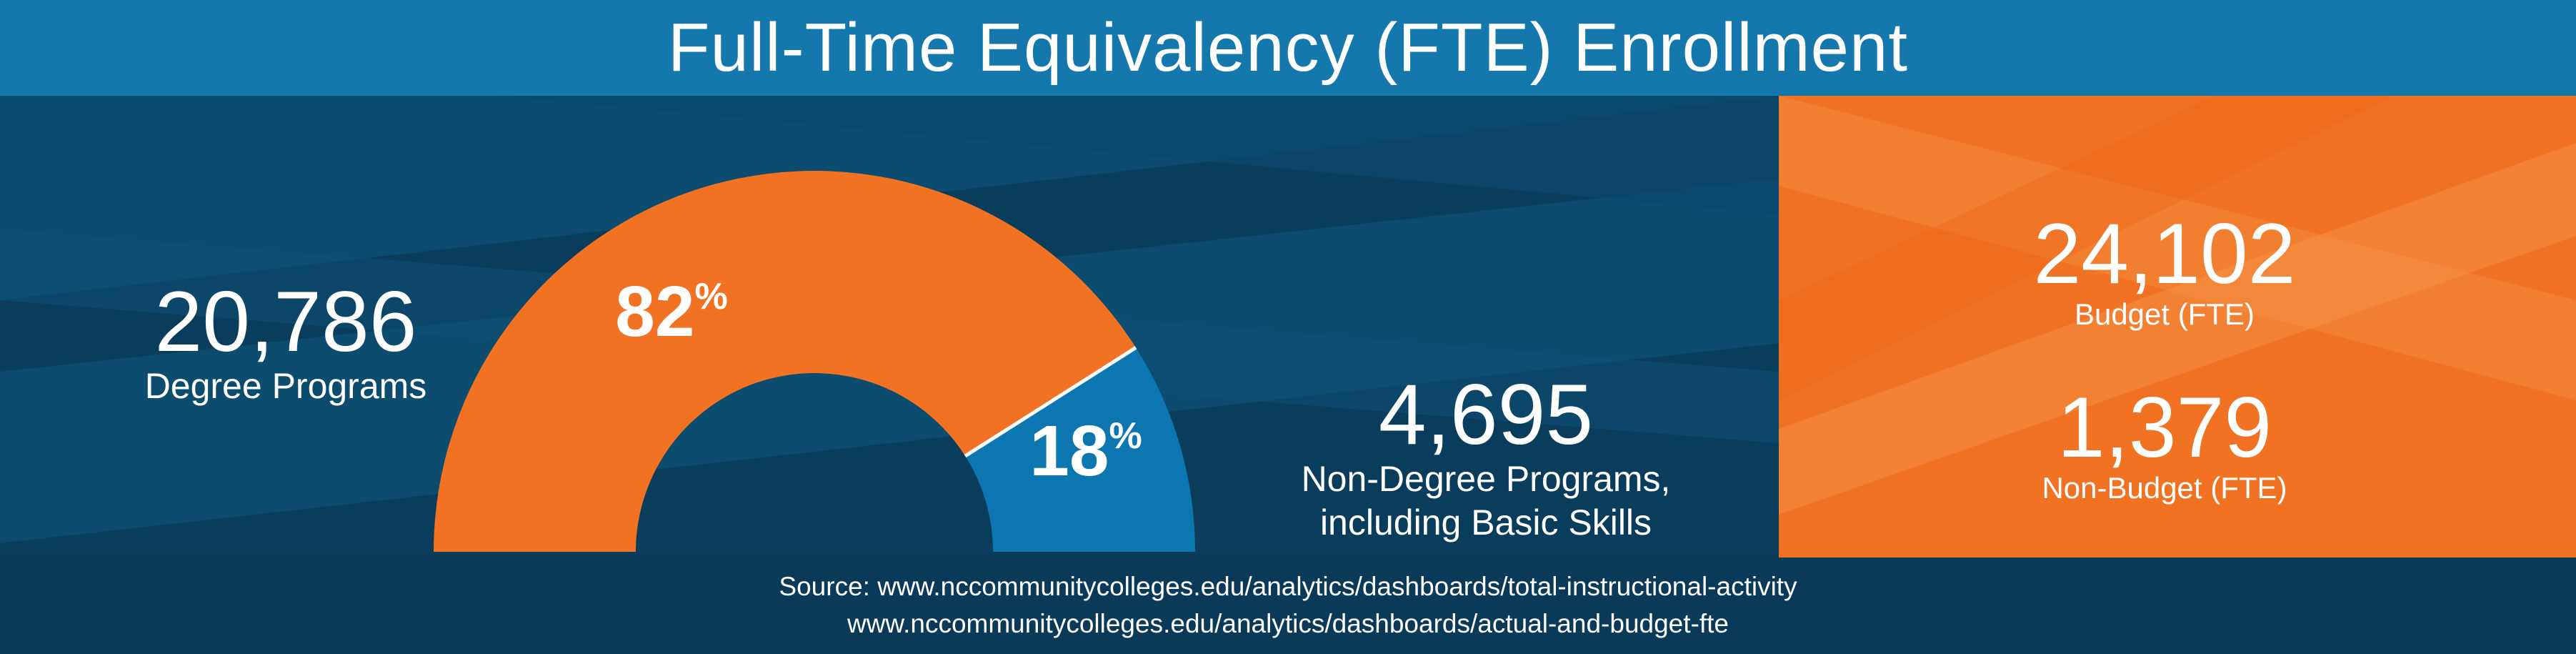 This screenshot has height=654, width=2576. I want to click on non-degree-programs-value: 4,695, so click(1486, 414).